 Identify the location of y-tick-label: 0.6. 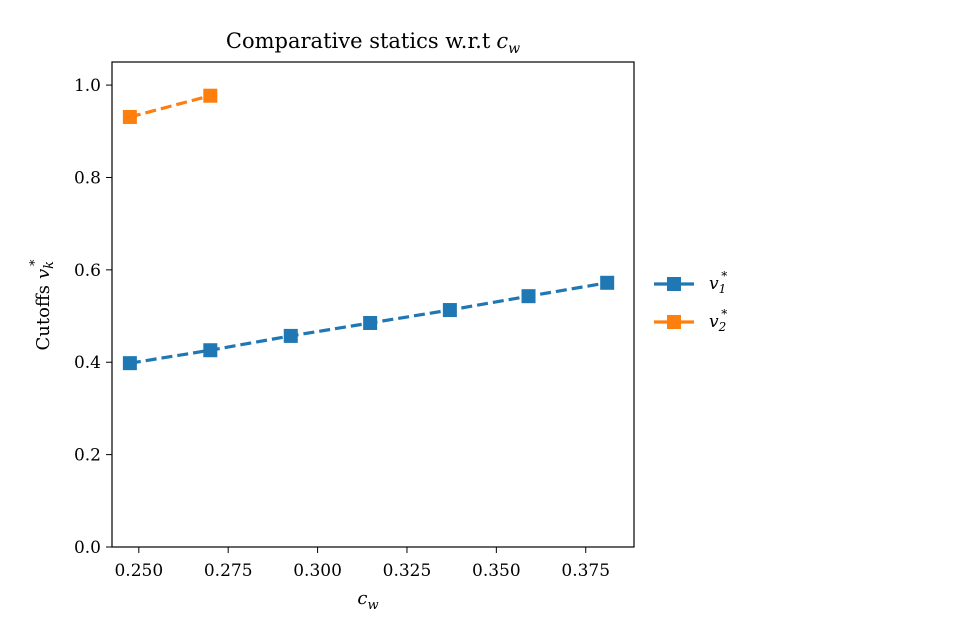
(87, 271).